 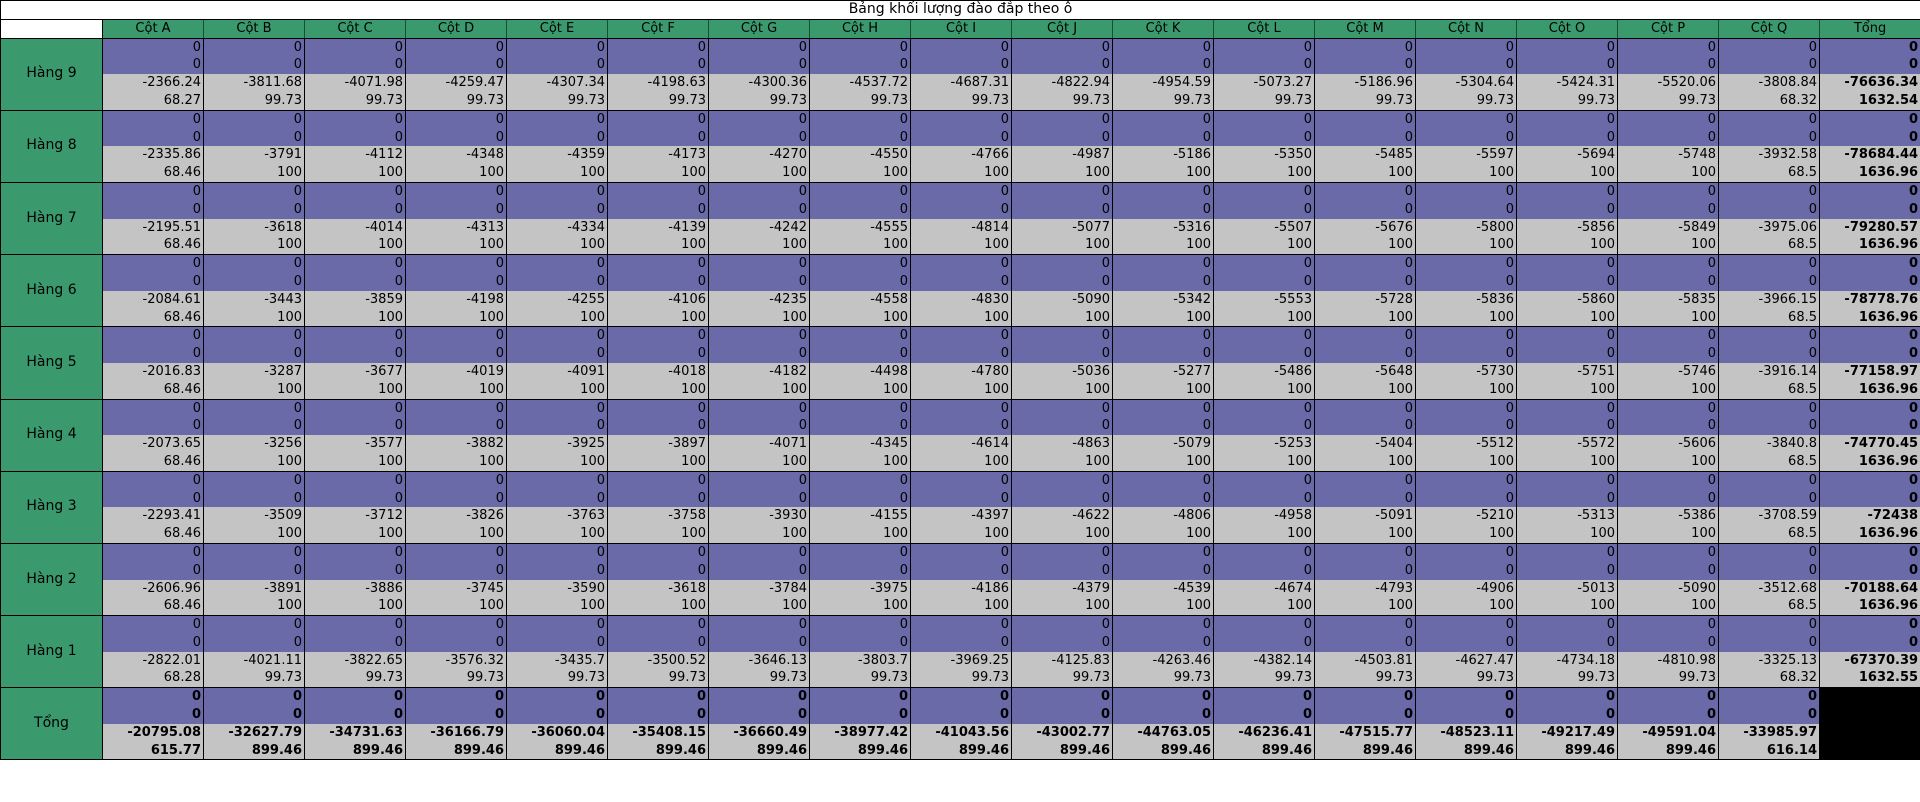 What do you see at coordinates (1769, 516) in the screenshot?
I see `cut-volume-cell: -3708.59` at bounding box center [1769, 516].